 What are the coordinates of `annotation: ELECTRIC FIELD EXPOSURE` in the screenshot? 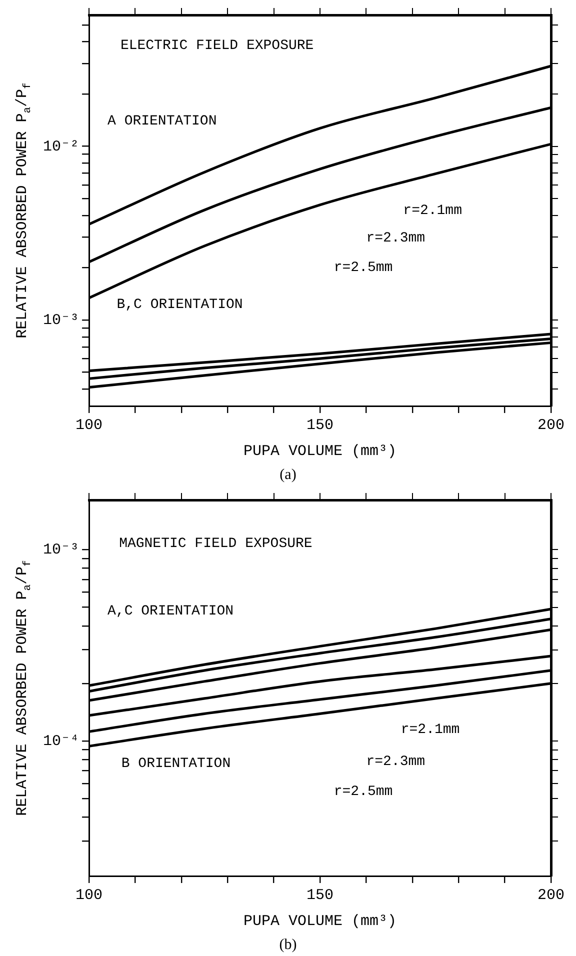 It's located at (217, 46).